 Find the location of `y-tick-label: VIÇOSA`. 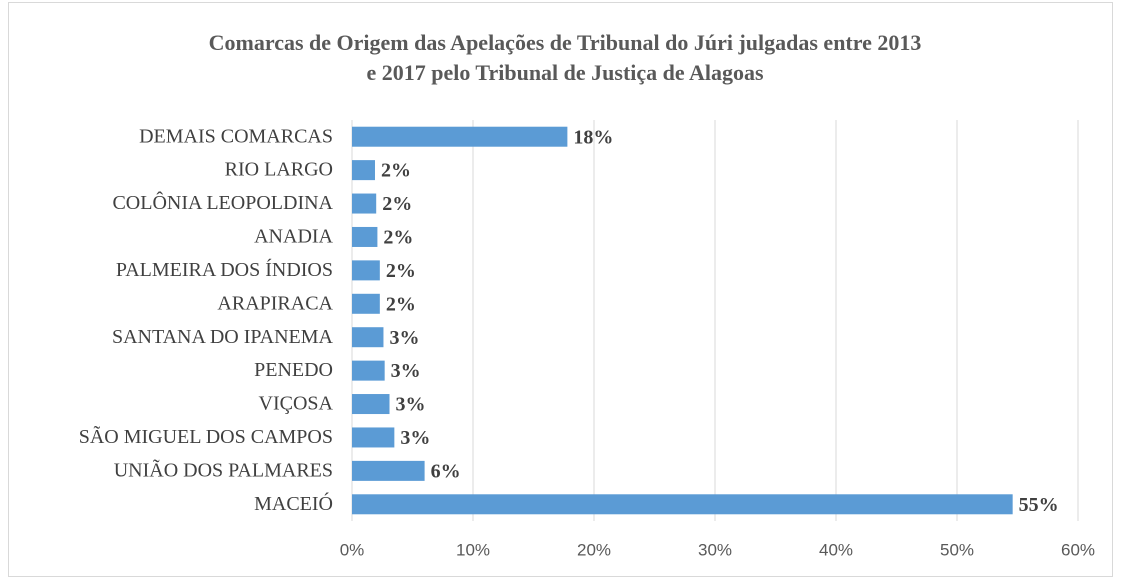

y-tick-label: VIÇOSA is located at coordinates (296, 404).